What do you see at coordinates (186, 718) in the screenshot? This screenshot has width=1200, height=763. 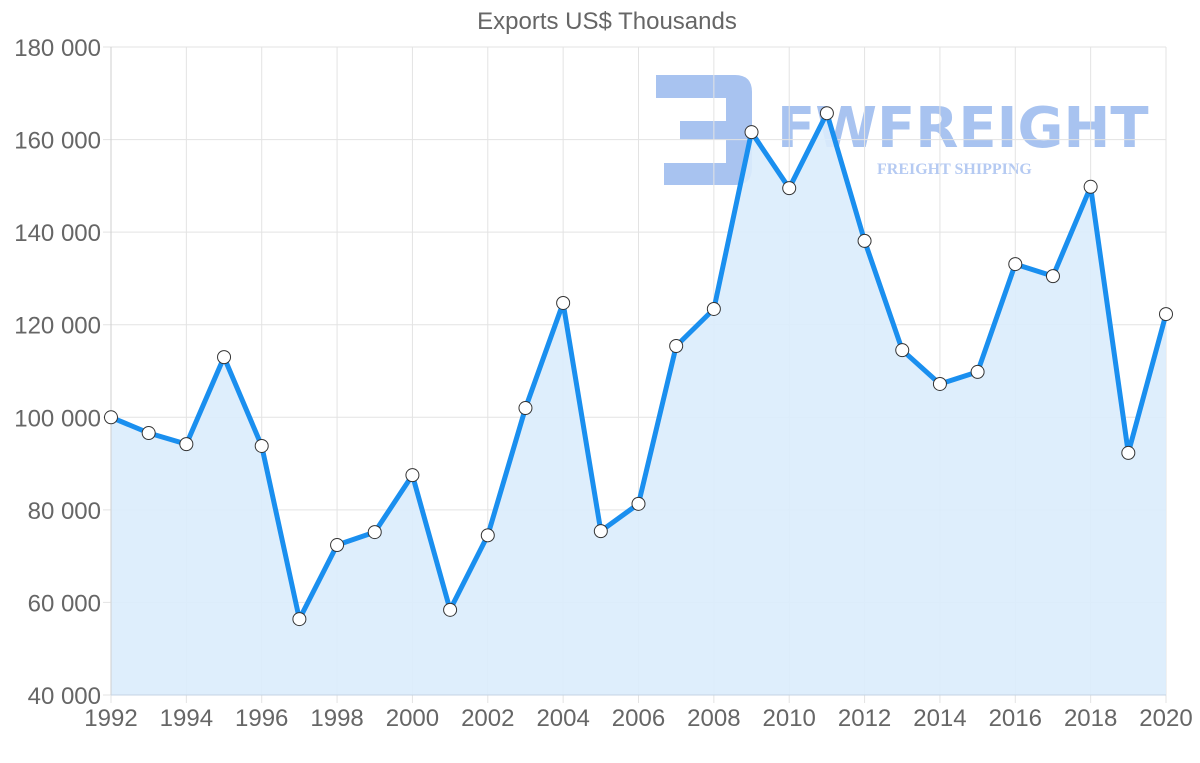 I see `x-tick-label: 1994` at bounding box center [186, 718].